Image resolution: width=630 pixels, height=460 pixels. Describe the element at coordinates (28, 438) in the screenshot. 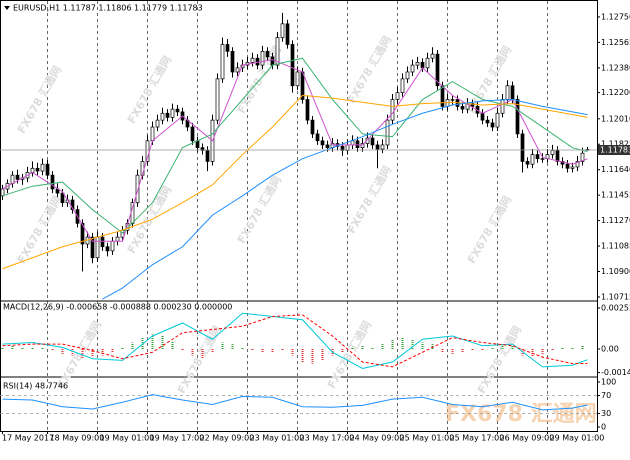

I see `x-tick-label: 17 May 2017` at that location.